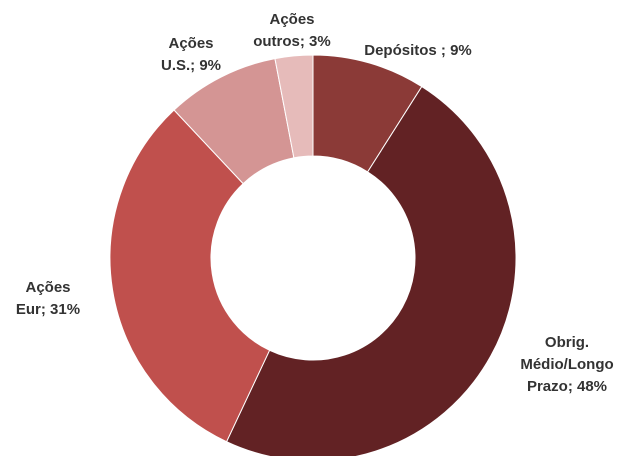 This screenshot has width=631, height=456. Describe the element at coordinates (191, 54) in the screenshot. I see `data-label-a-es-u-s-: Ações U.S.; 9%` at that location.